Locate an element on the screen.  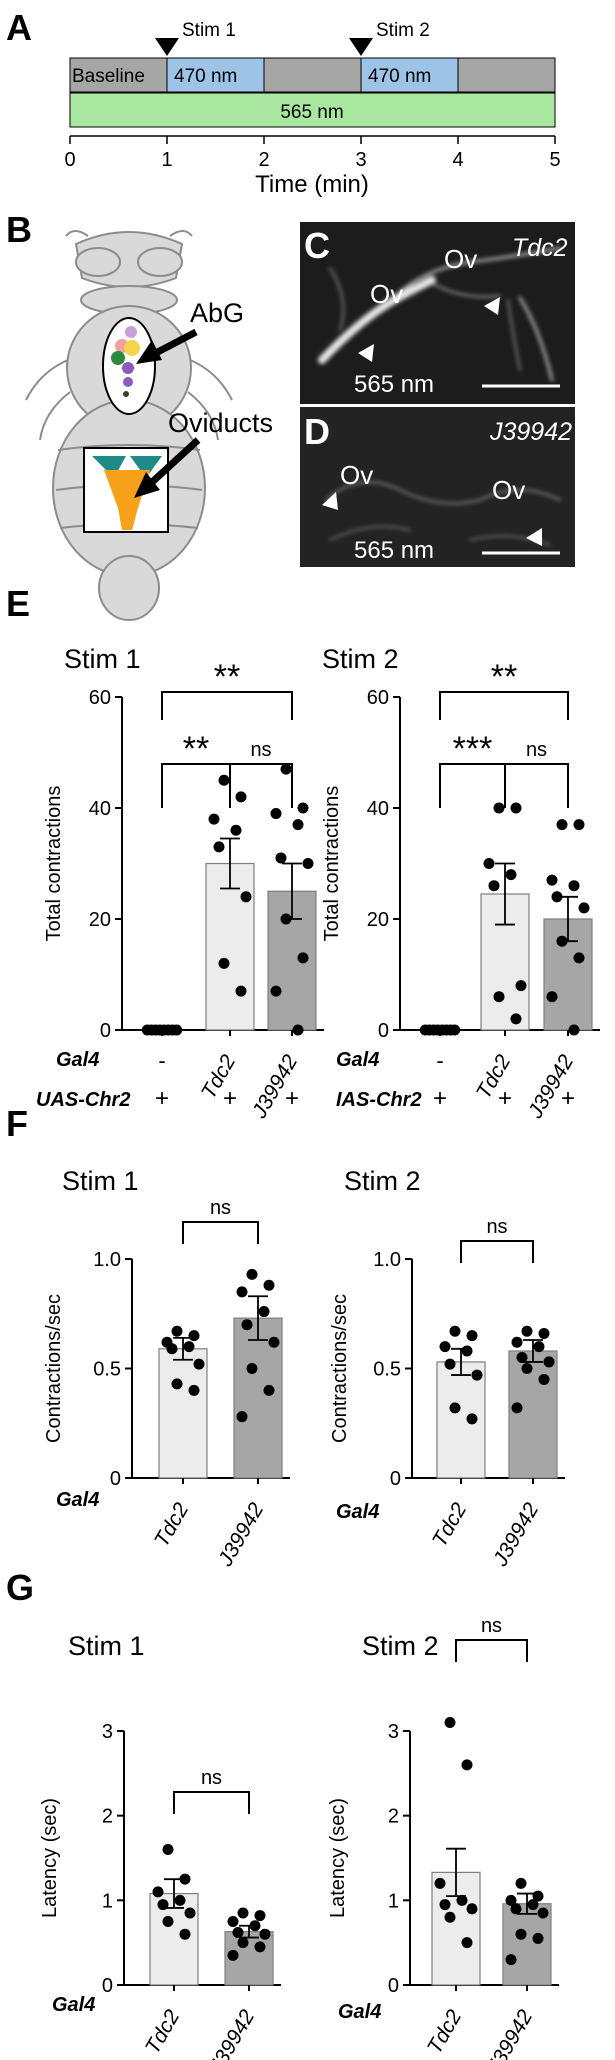
y-tick-label: 40 is located at coordinates (100, 809).